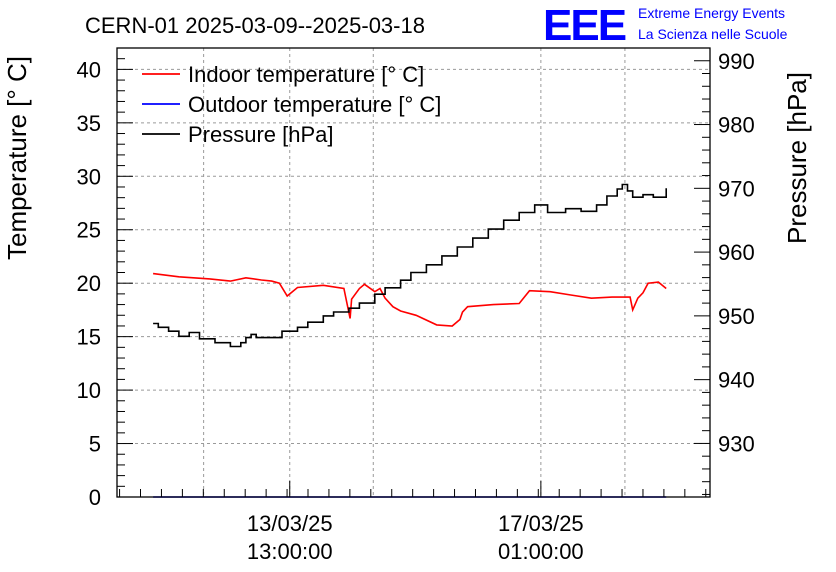 This screenshot has width=836, height=572. Describe the element at coordinates (711, 13) in the screenshot. I see `eee-logo-line1: Extreme Energy Events` at that location.